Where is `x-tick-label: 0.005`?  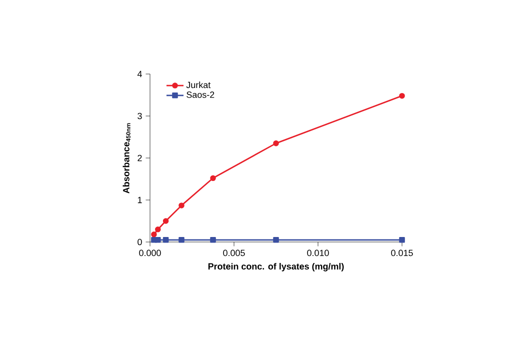 x-tick-label: 0.005 is located at coordinates (234, 253).